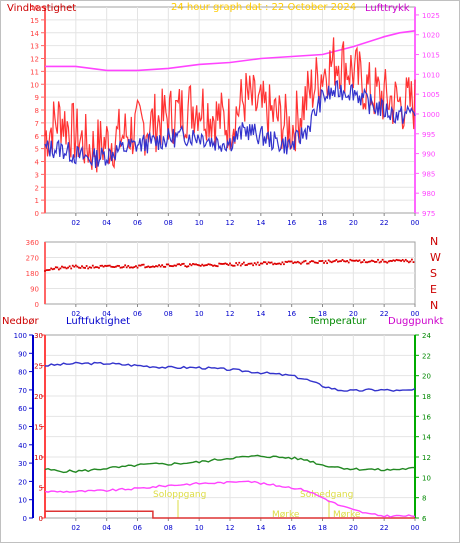 Image resolution: width=460 pixels, height=543 pixels. What do you see at coordinates (326, 495) in the screenshot?
I see `sunset-label: Solnedgang` at bounding box center [326, 495].